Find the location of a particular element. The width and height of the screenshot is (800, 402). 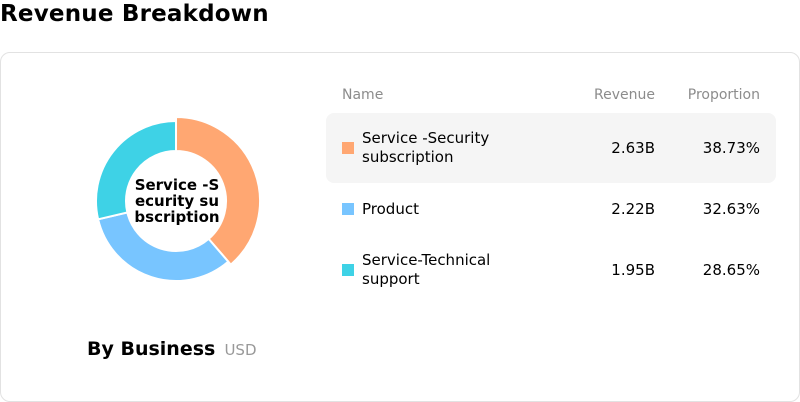

row-name: Product is located at coordinates (390, 209).